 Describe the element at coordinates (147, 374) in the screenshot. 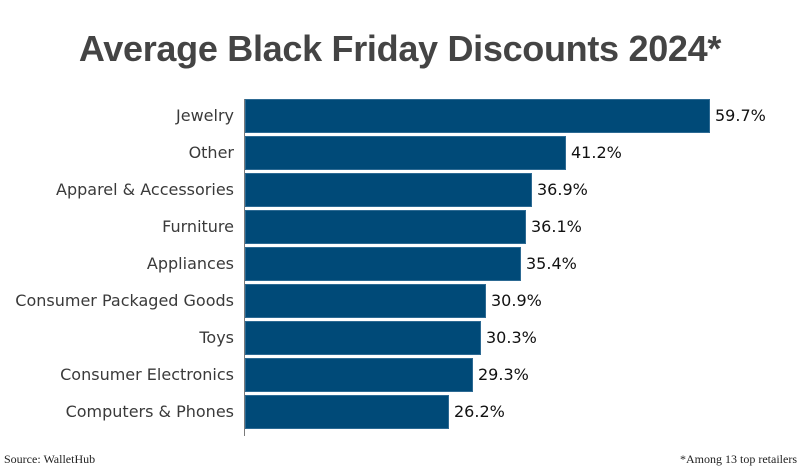

I see `category-label: Consumer Electronics` at that location.